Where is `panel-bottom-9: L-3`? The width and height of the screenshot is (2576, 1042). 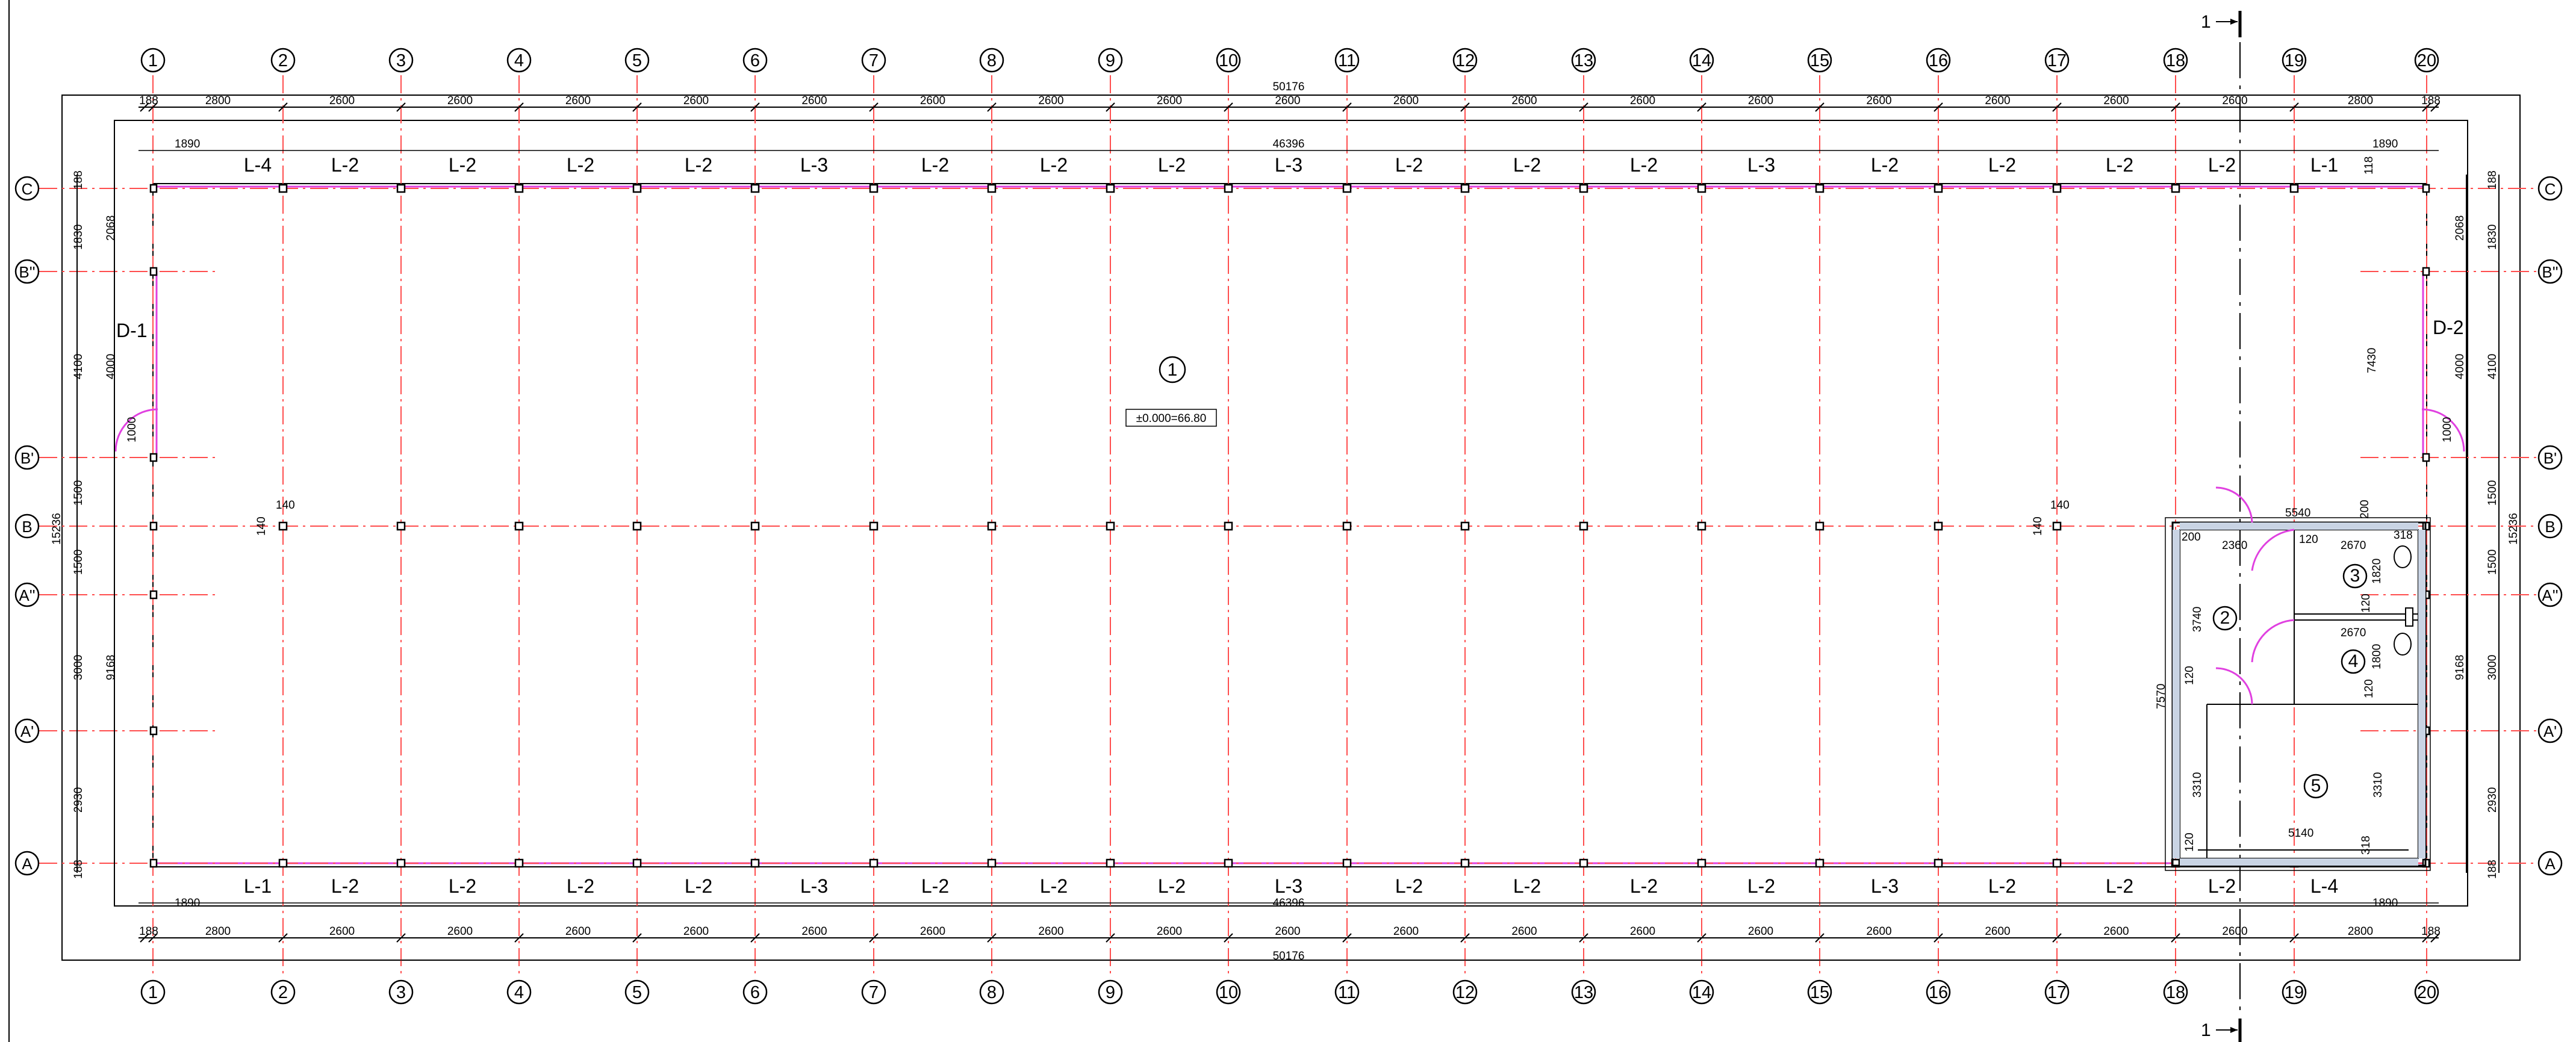 panel-bottom-9: L-3 is located at coordinates (1289, 886).